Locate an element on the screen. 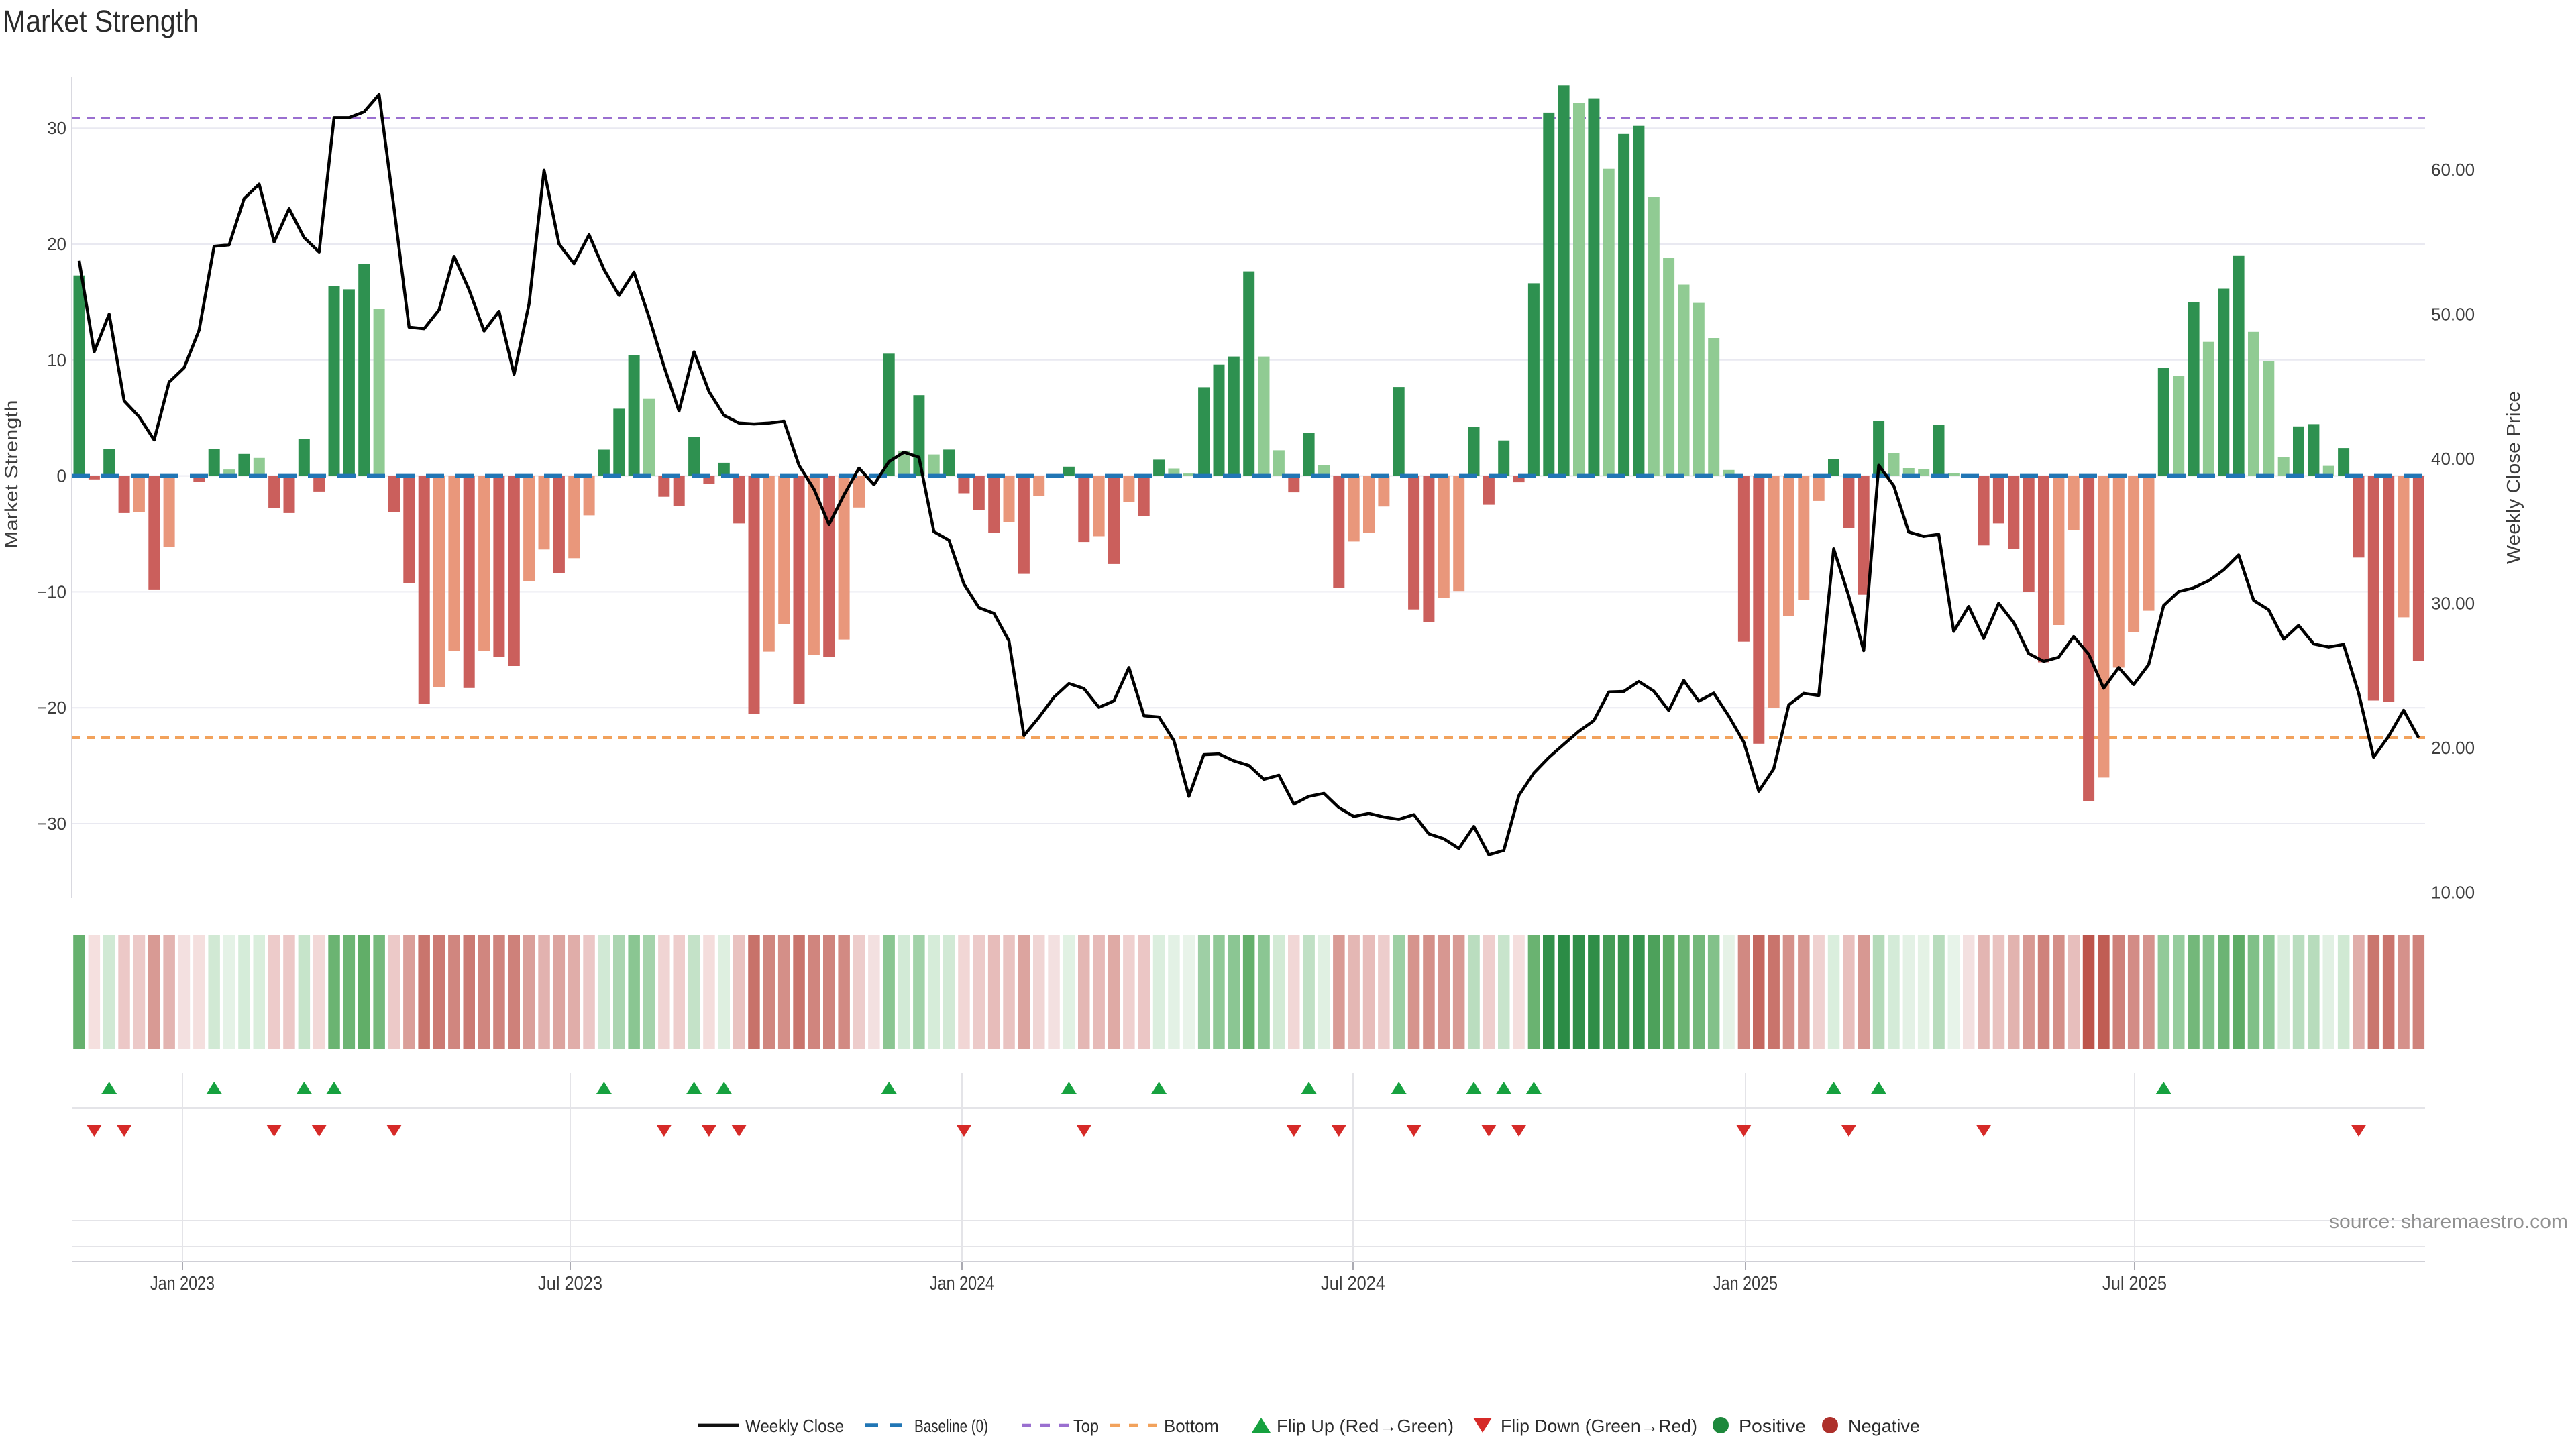 This screenshot has height=1452, width=2576. svg-text: Jul 2023 is located at coordinates (570, 1283).